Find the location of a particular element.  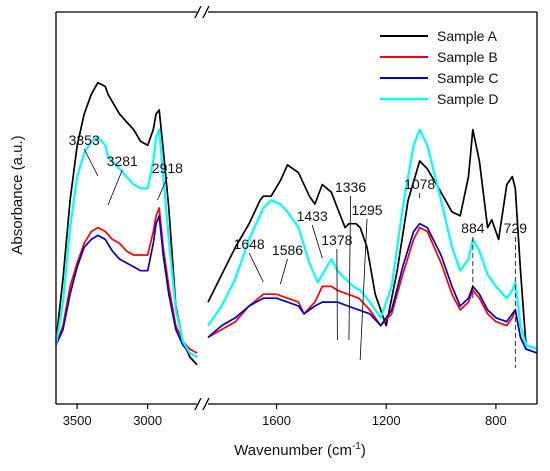

x-tick-label: 3000 is located at coordinates (147, 420).